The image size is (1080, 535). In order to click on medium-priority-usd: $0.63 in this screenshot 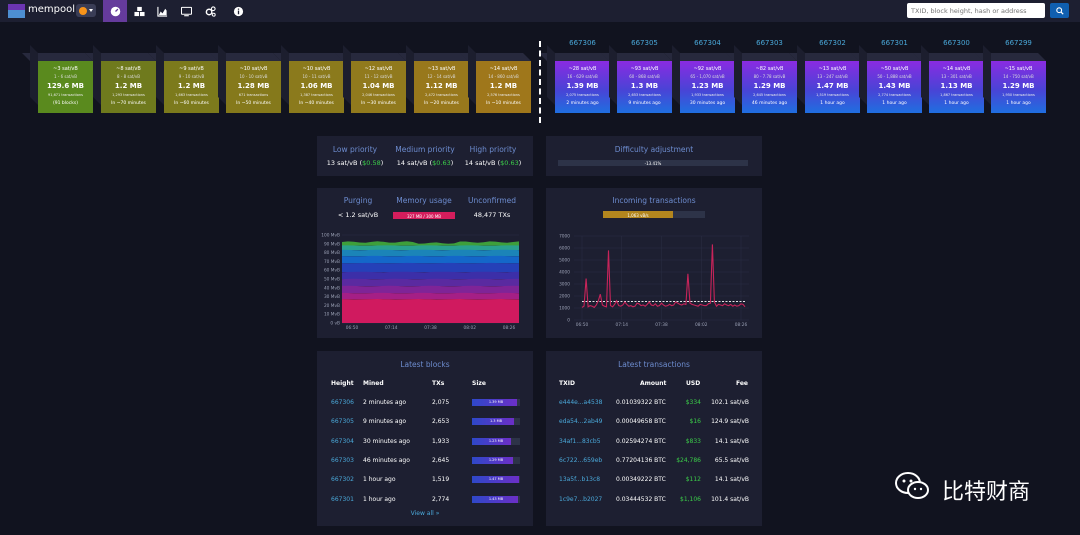, I will do `click(441, 163)`.